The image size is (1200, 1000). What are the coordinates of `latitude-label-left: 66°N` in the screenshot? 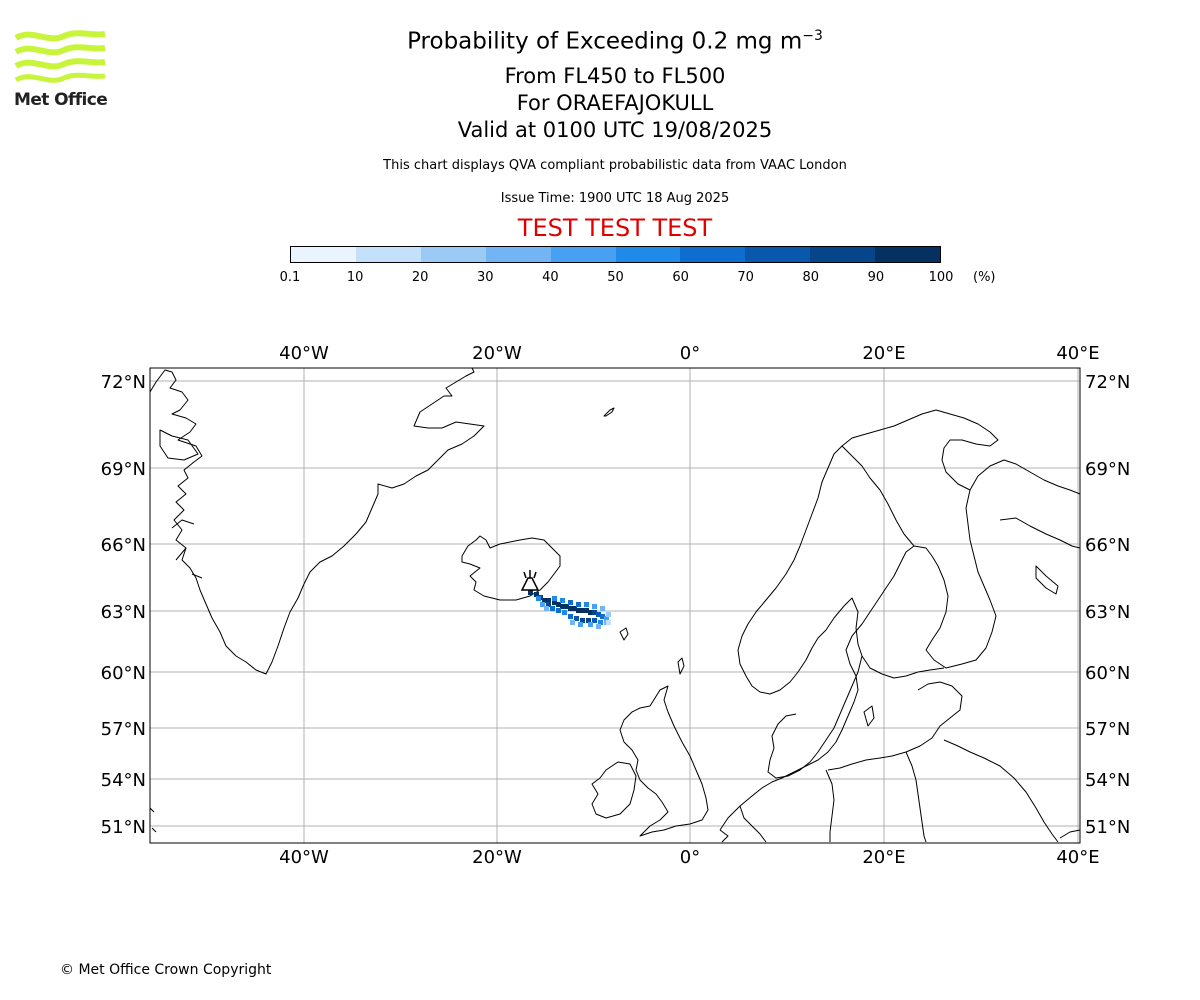 It's located at (123, 545).